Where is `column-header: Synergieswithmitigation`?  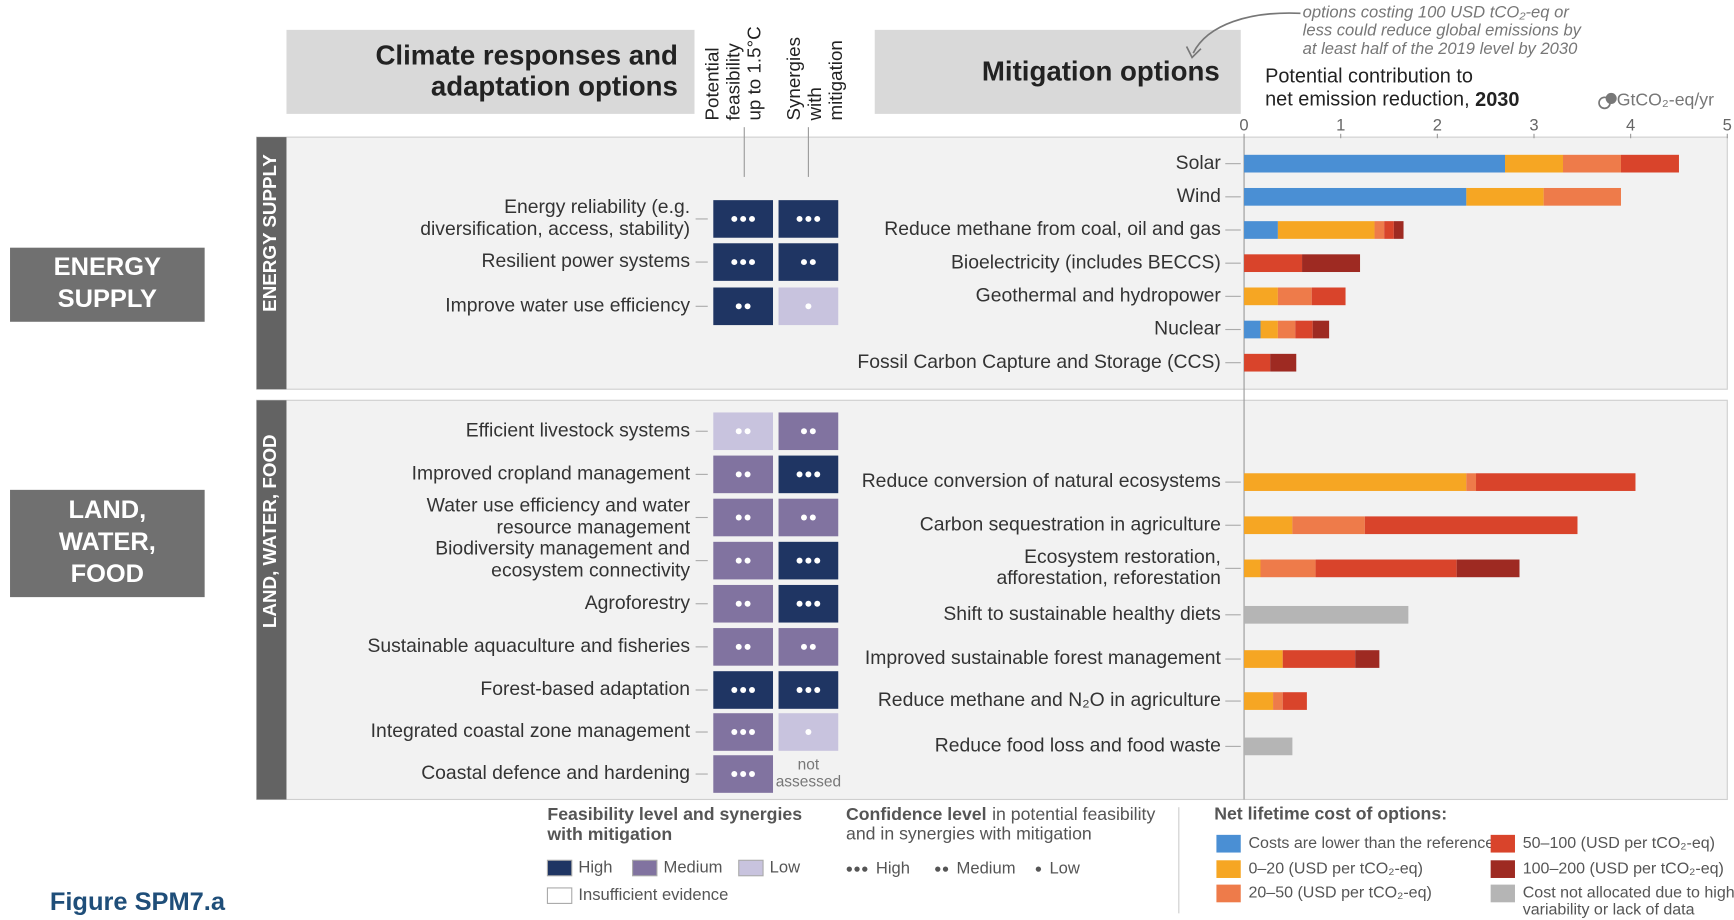 column-header: Synergieswithmitigation is located at coordinates (814, 79).